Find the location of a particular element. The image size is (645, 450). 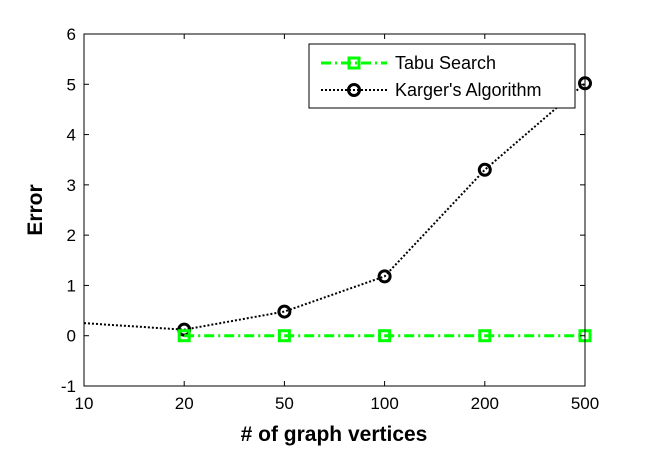

y-axis-label: Error is located at coordinates (35, 209).